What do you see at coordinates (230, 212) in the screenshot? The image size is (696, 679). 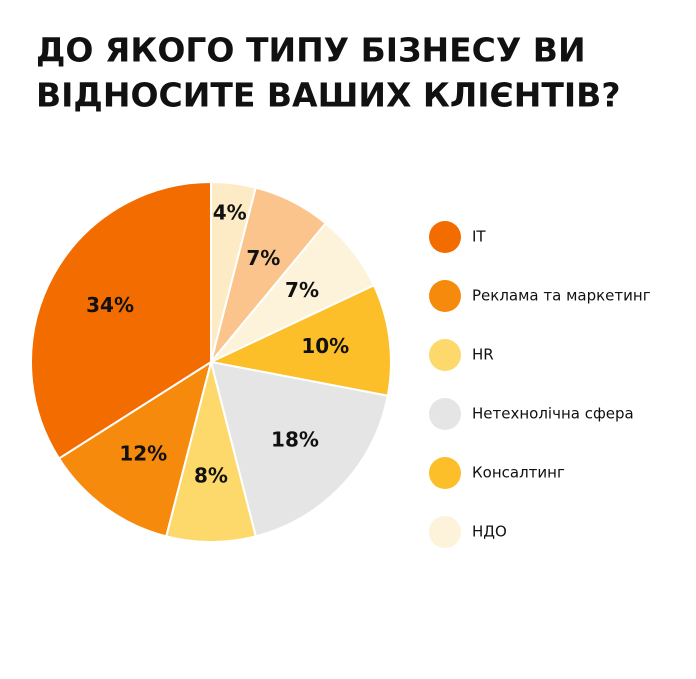 I see `slice-label: 4%` at bounding box center [230, 212].